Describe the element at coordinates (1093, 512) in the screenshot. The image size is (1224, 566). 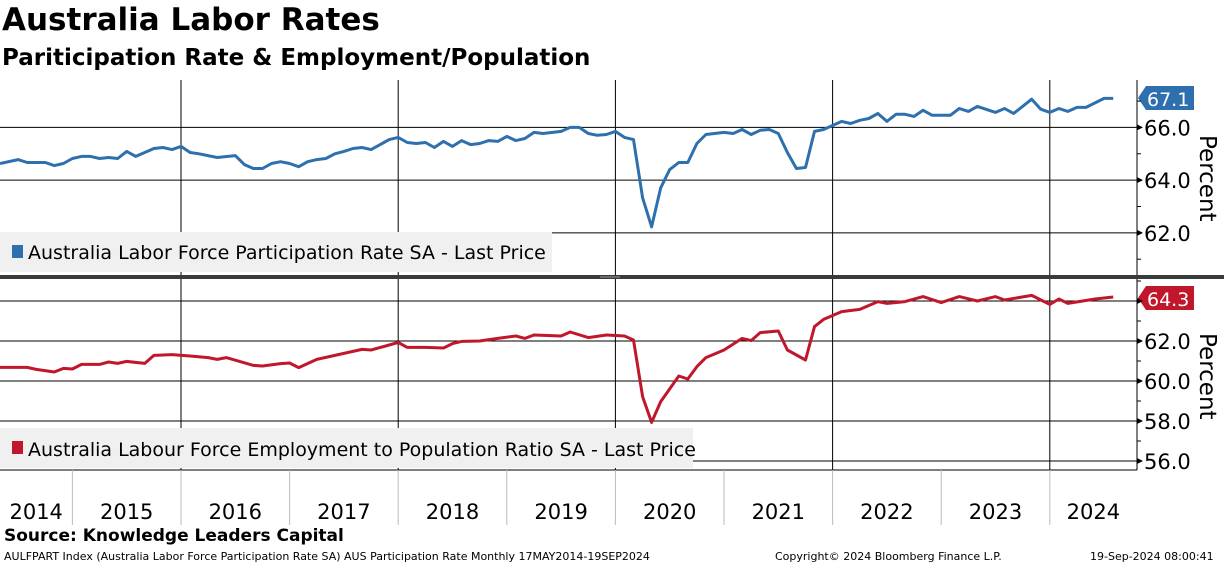
I see `x-tick-label: 2024` at that location.